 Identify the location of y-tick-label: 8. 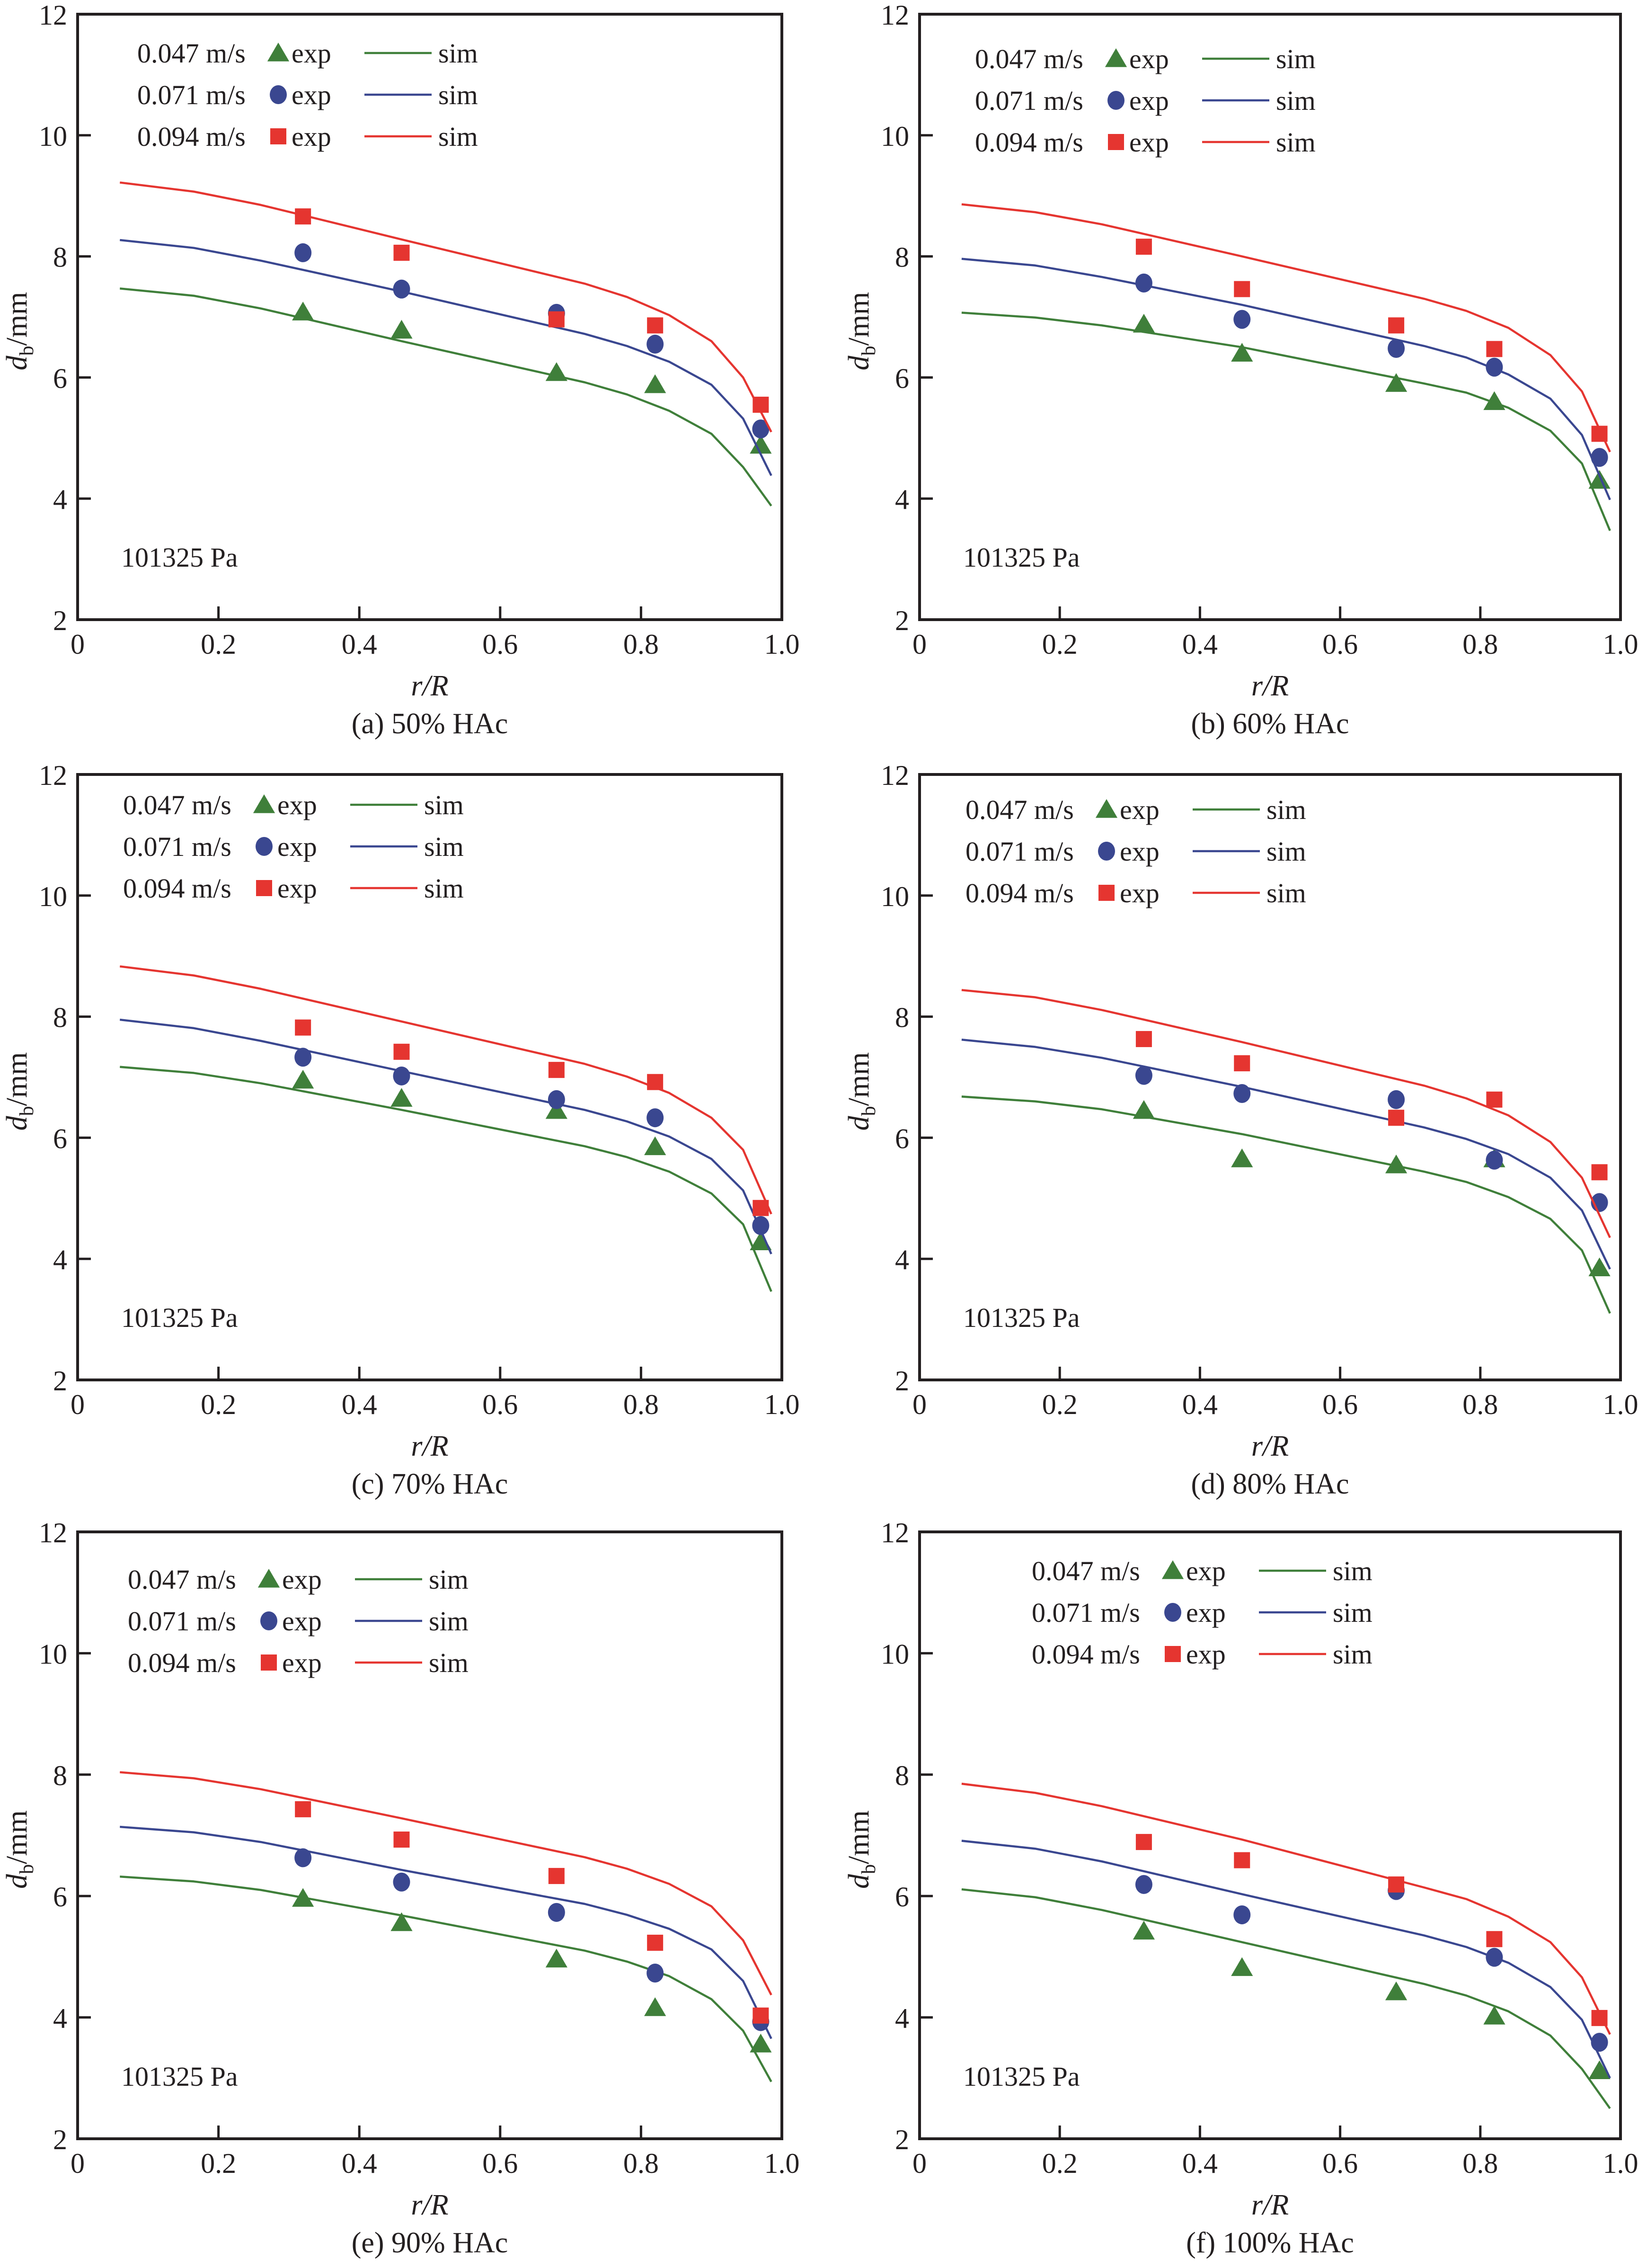
(60, 257).